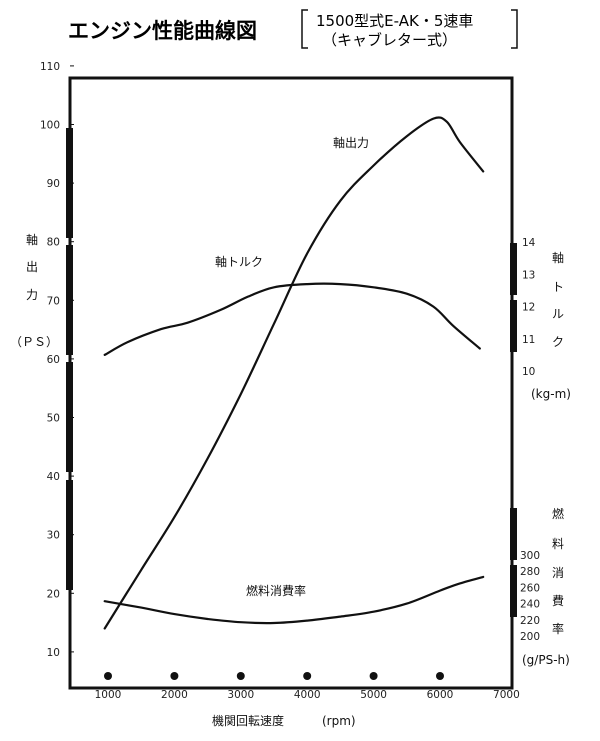 The height and width of the screenshot is (741, 600). Describe the element at coordinates (50, 126) in the screenshot. I see `power-tick-label: 100` at that location.